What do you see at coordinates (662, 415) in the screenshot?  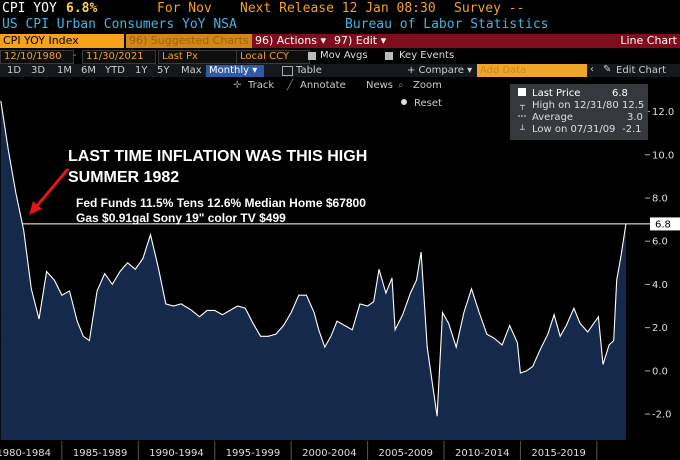 I see `y-tick-label: -2.0` at bounding box center [662, 415].